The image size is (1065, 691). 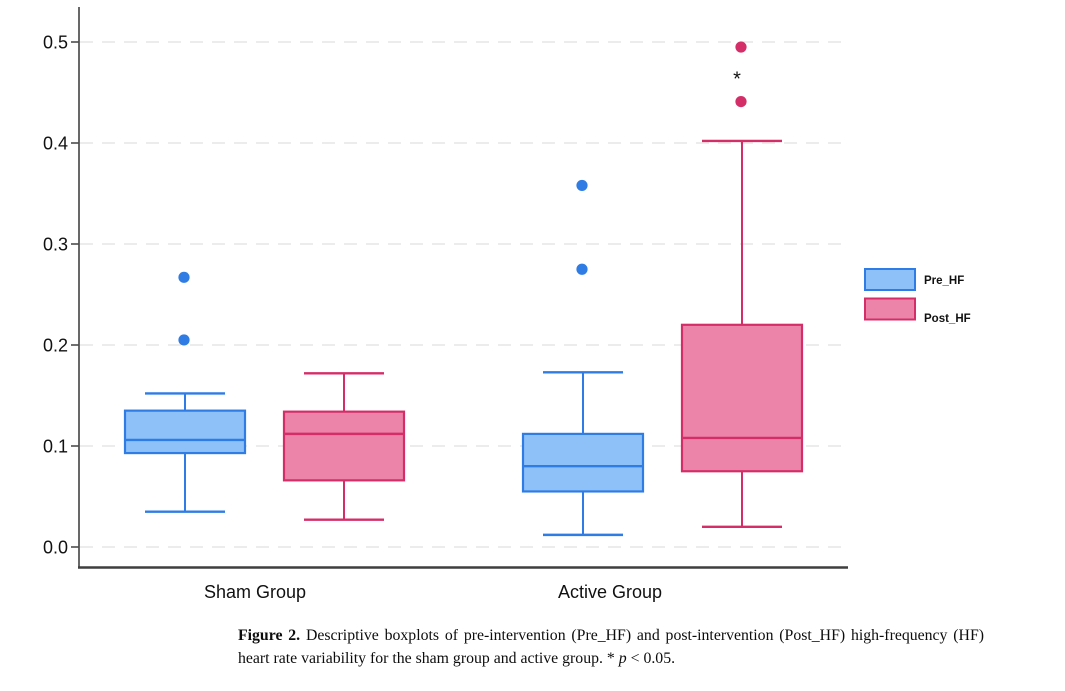 What do you see at coordinates (890, 279) in the screenshot?
I see `legend-swatch-pre_hf` at bounding box center [890, 279].